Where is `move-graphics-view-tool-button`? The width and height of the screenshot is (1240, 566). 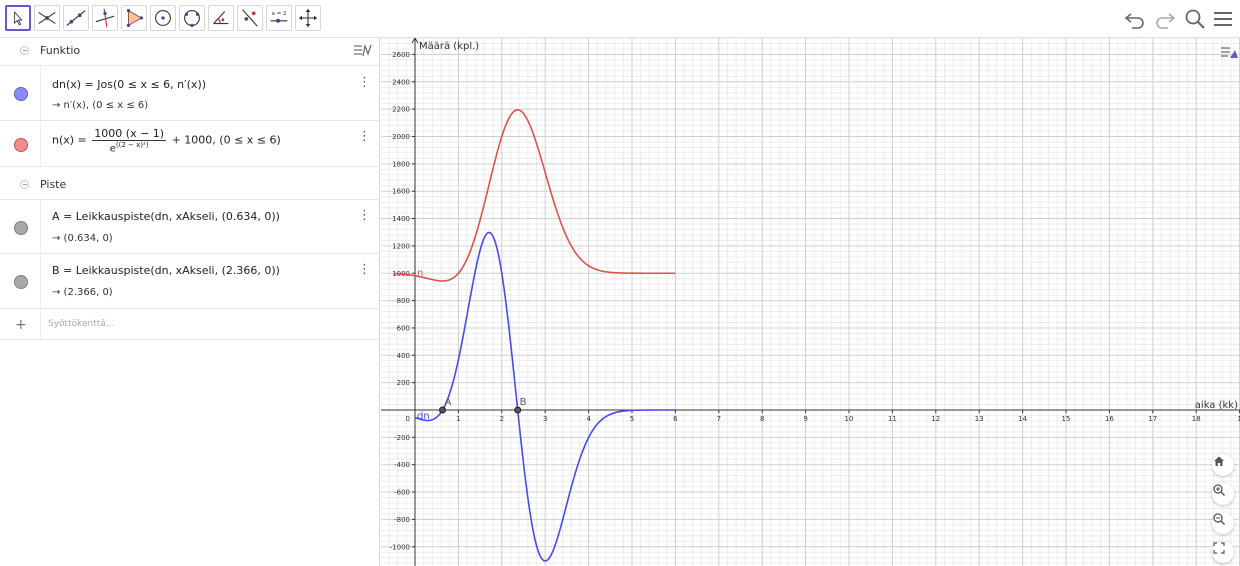 move-graphics-view-tool-button is located at coordinates (308, 18).